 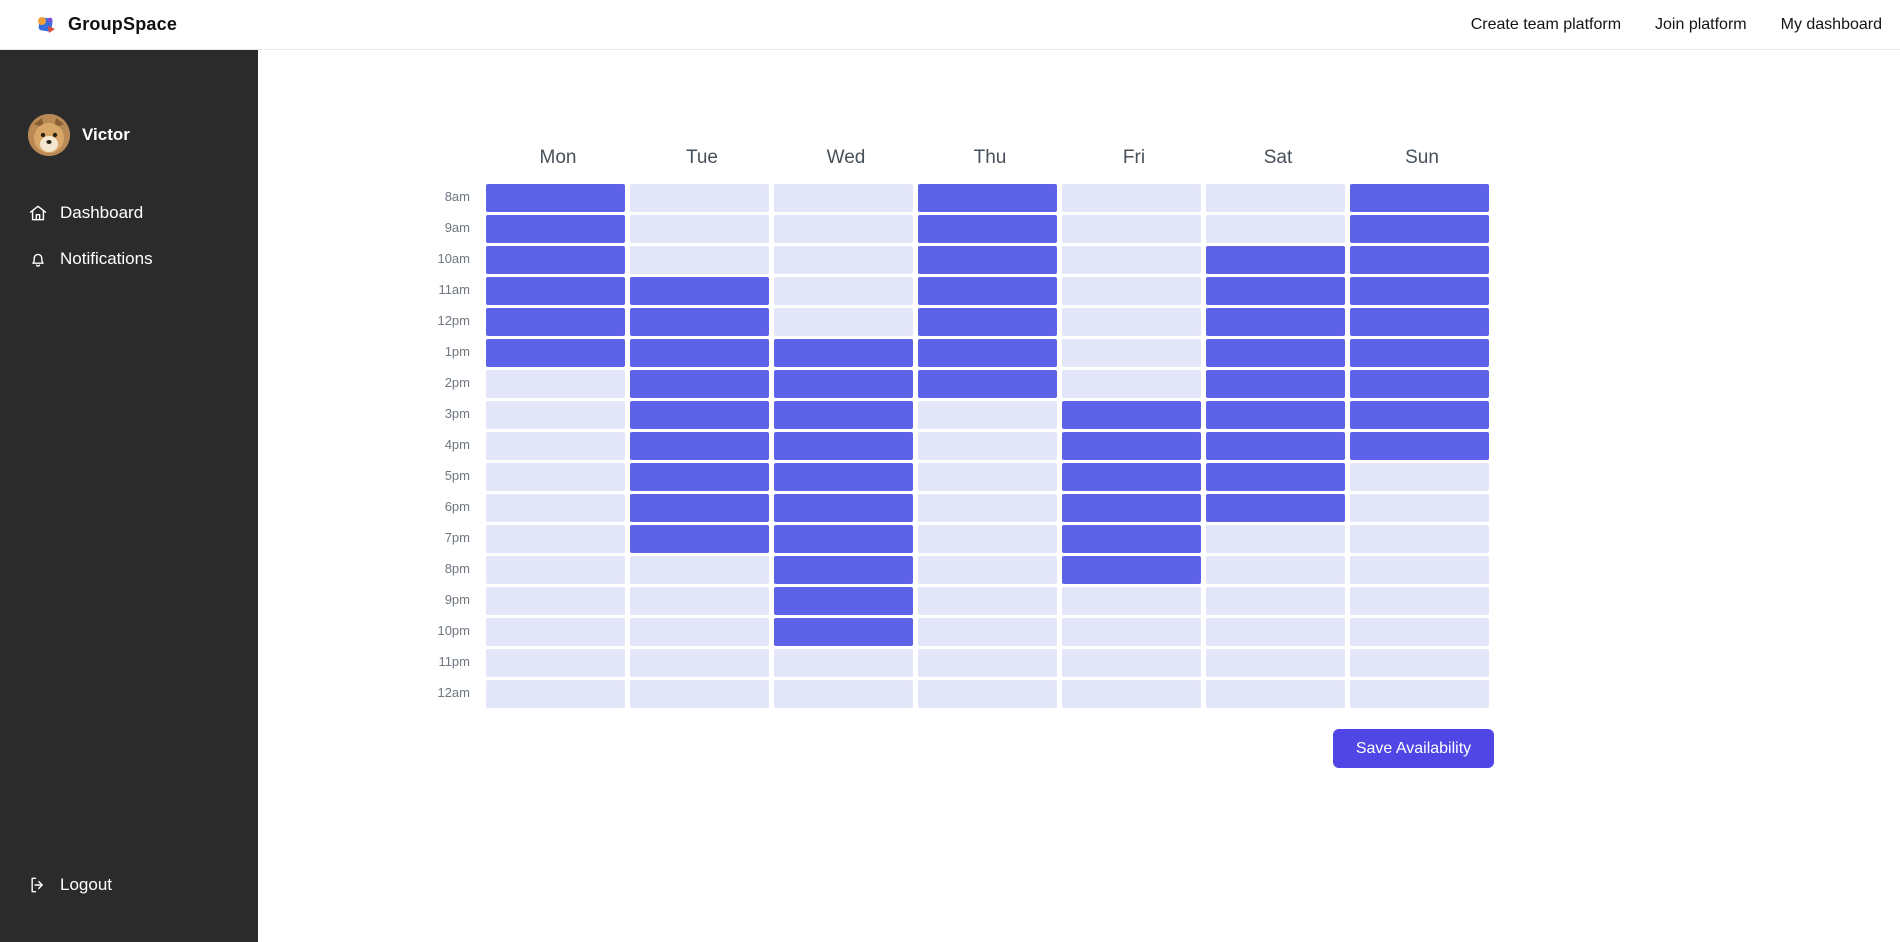 I want to click on my-dashboard-link: My dashboard, so click(x=1831, y=24).